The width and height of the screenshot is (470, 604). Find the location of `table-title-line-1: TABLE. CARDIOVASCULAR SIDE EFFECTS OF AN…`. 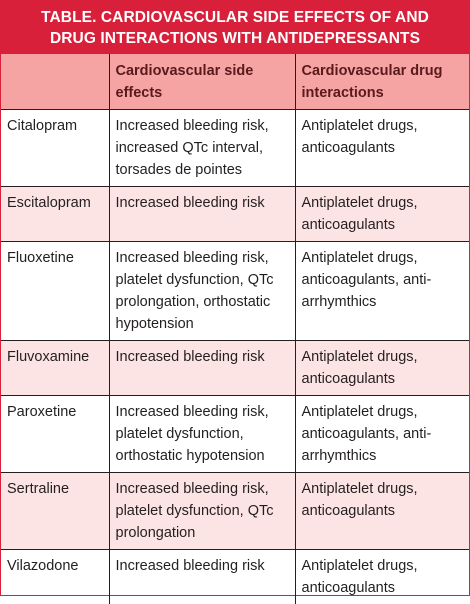

table-title-line-1: TABLE. CARDIOVASCULAR SIDE EFFECTS OF AN… is located at coordinates (235, 17).